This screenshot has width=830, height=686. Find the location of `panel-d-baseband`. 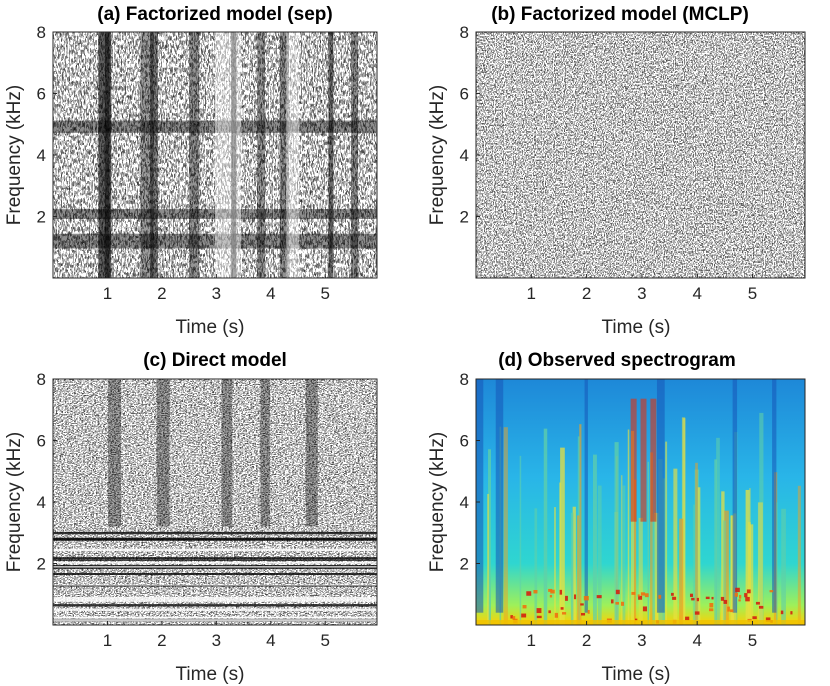

panel-d-baseband is located at coordinates (640, 622).